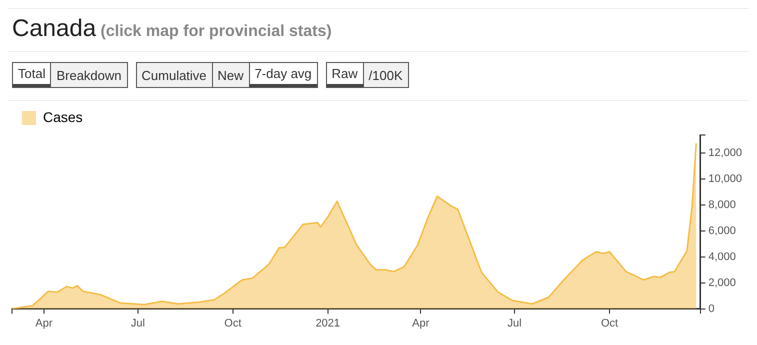 The image size is (757, 345). I want to click on text: Cumulative, so click(174, 75).